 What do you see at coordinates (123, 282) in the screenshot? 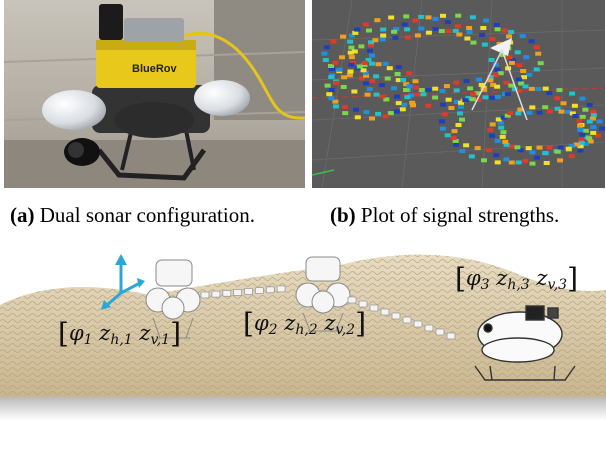
I see `coordinate-axes-icon` at bounding box center [123, 282].